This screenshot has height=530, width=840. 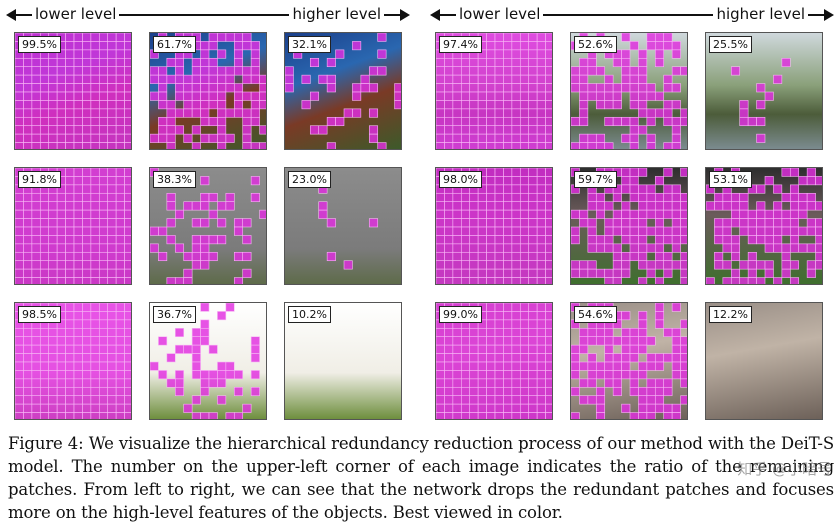 What do you see at coordinates (309, 314) in the screenshot?
I see `remaining-ratio-badge: 10.2%` at bounding box center [309, 314].